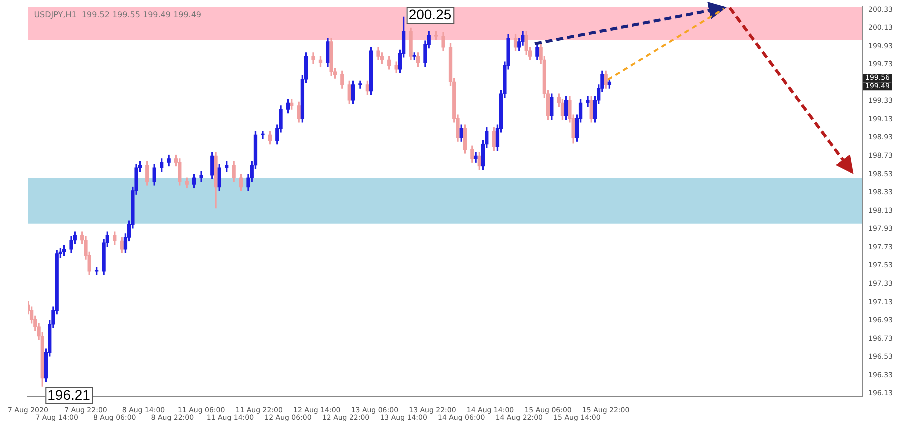  What do you see at coordinates (430, 14) in the screenshot?
I see `annotation: 200.25` at bounding box center [430, 14].